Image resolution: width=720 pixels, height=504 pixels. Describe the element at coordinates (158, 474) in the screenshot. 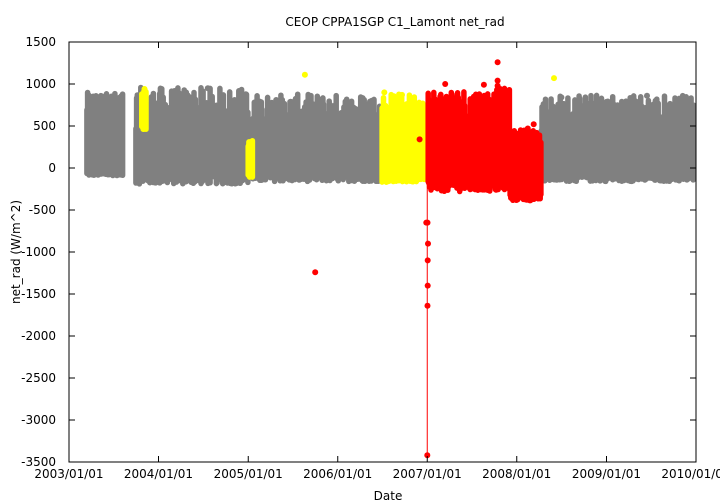

I see `x-tick-label: 2004/01/01` at that location.